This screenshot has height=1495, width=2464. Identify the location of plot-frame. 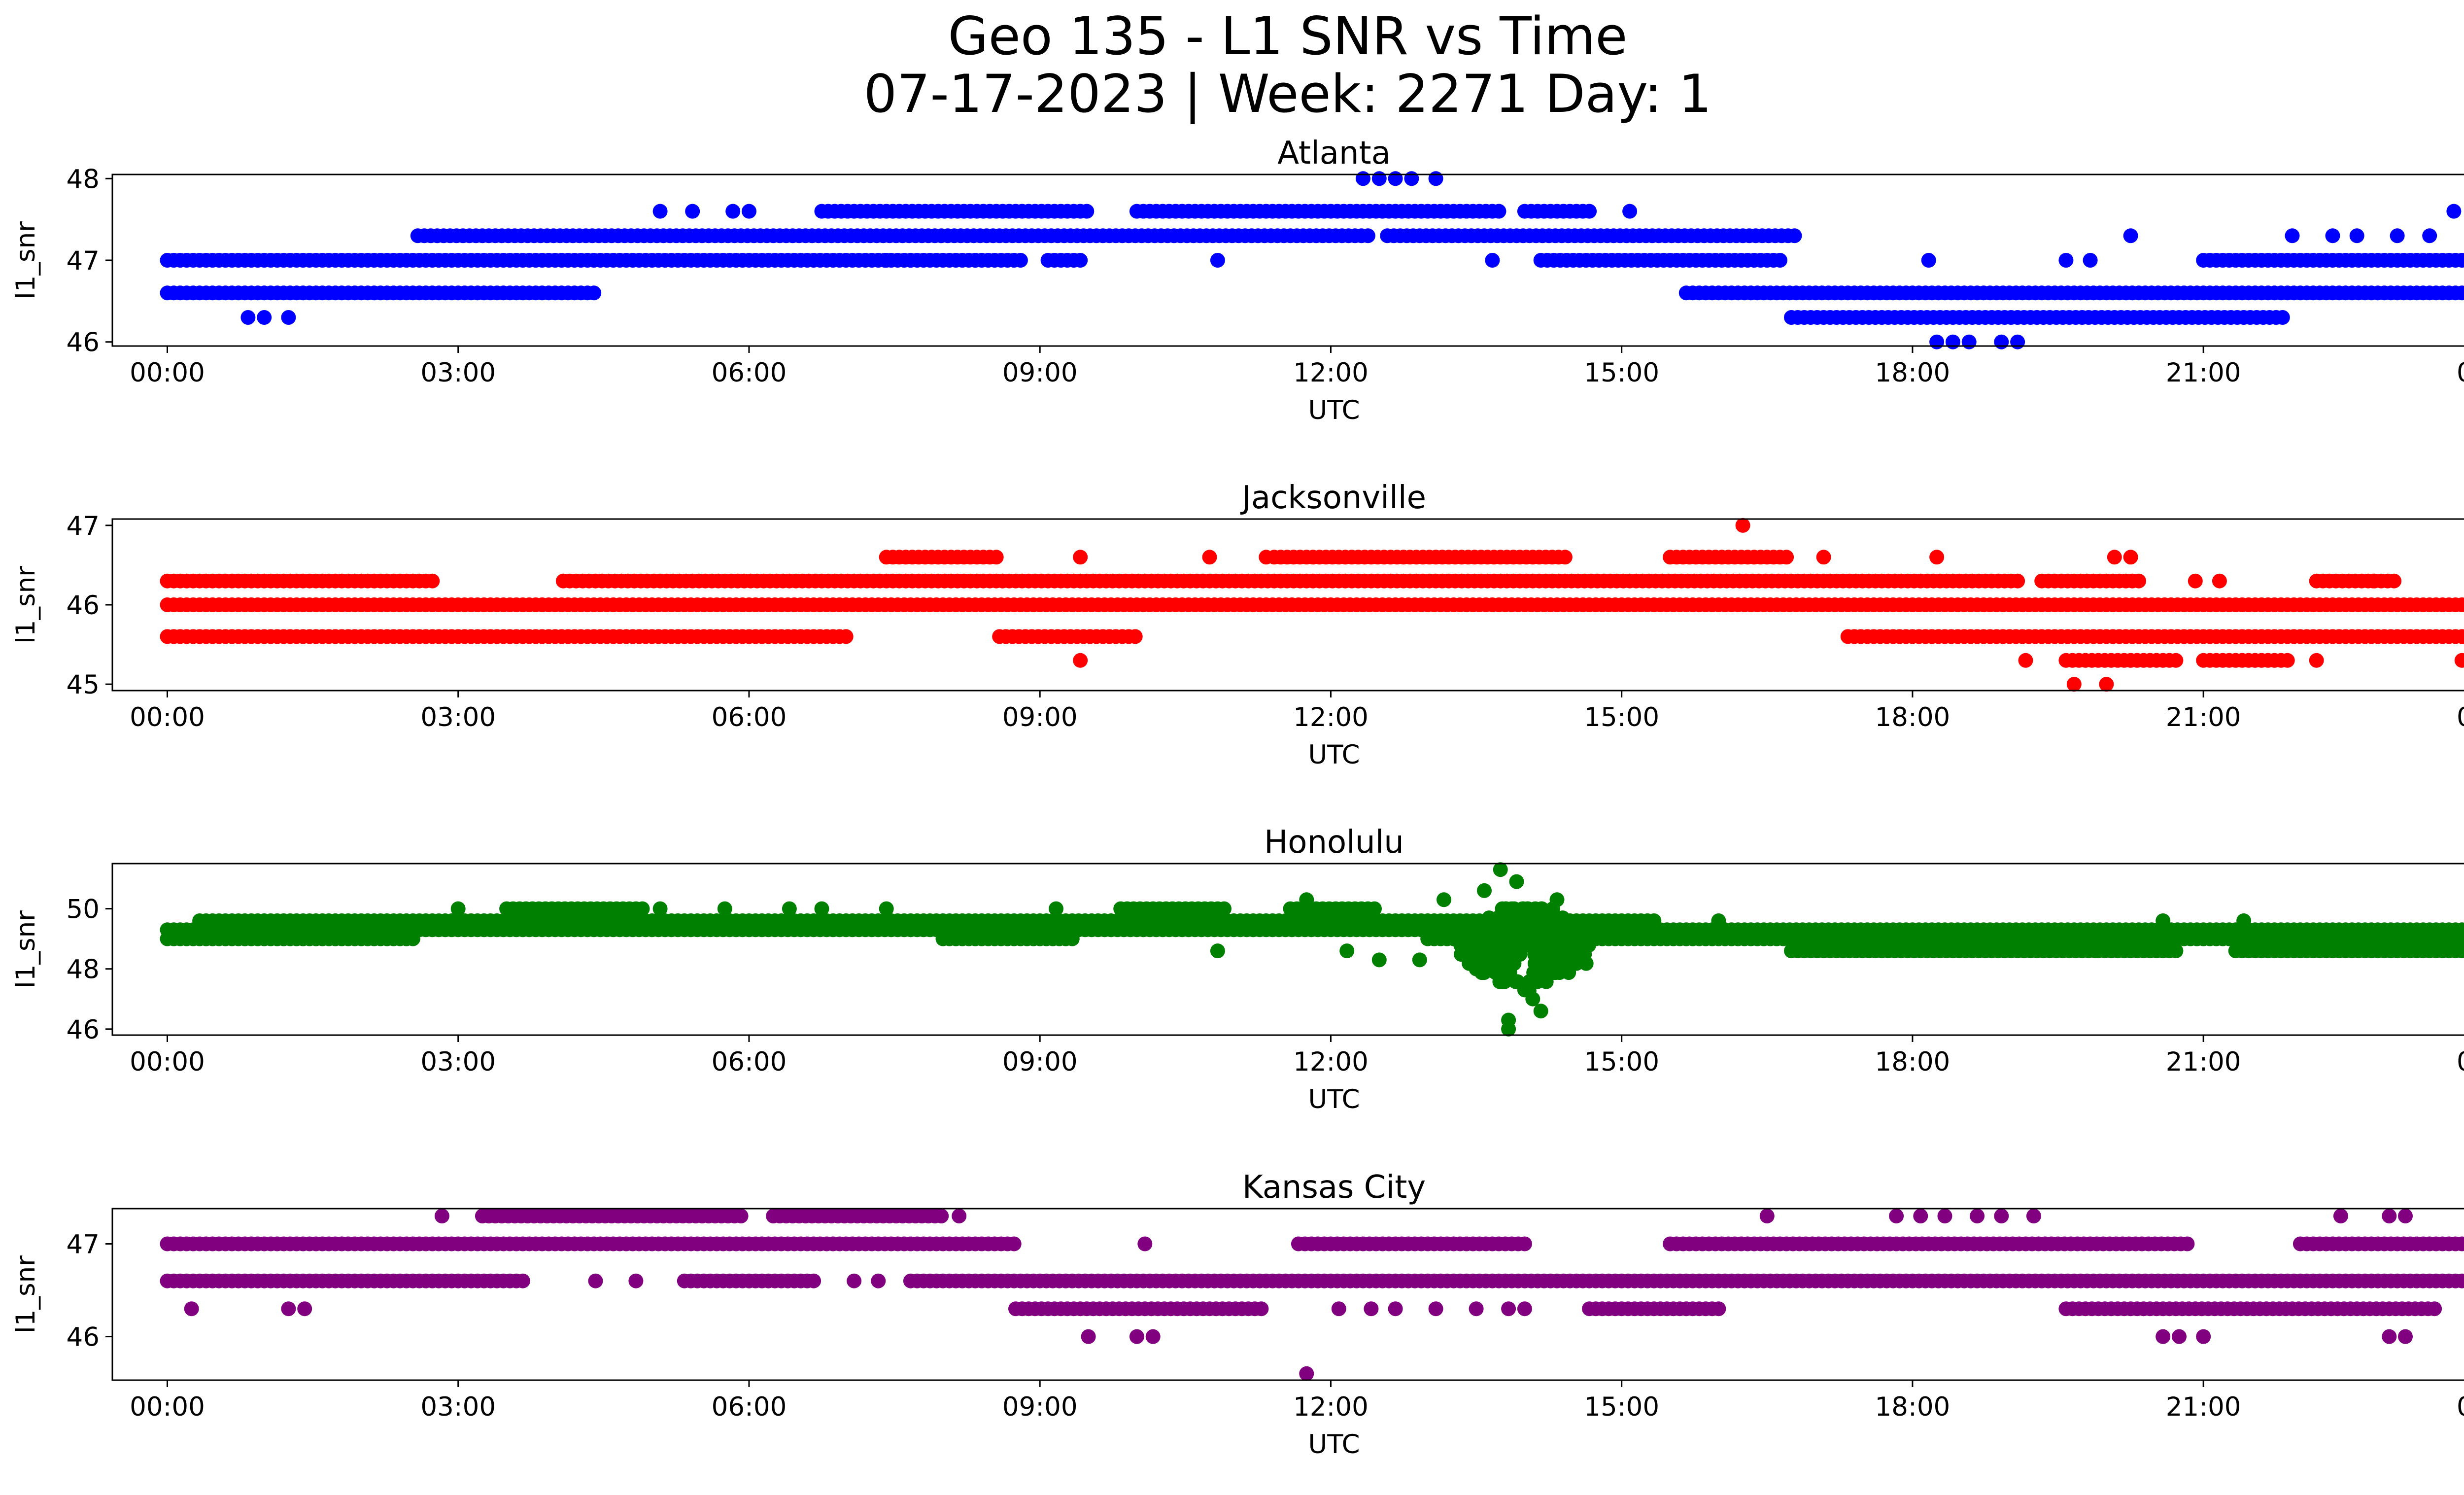
(1287, 1294).